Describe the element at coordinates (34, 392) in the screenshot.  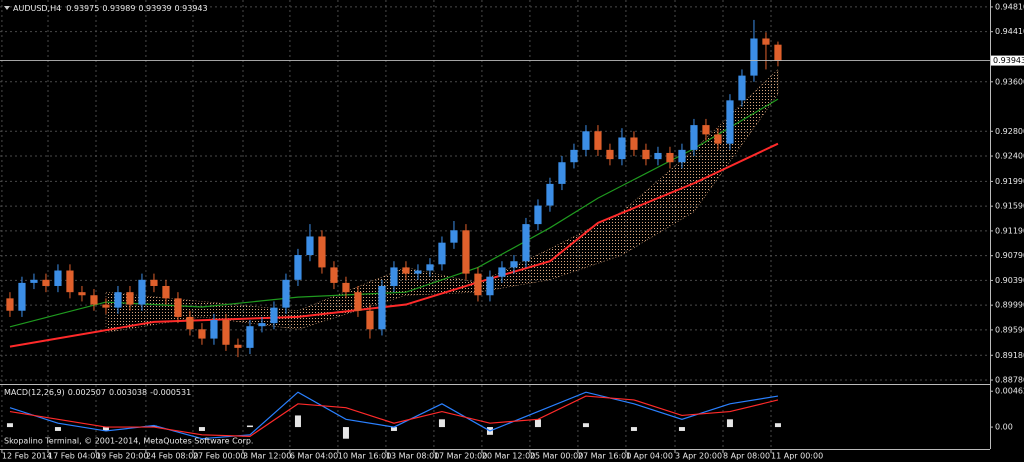
I see `macd-title: MACD(12,26,9)` at that location.